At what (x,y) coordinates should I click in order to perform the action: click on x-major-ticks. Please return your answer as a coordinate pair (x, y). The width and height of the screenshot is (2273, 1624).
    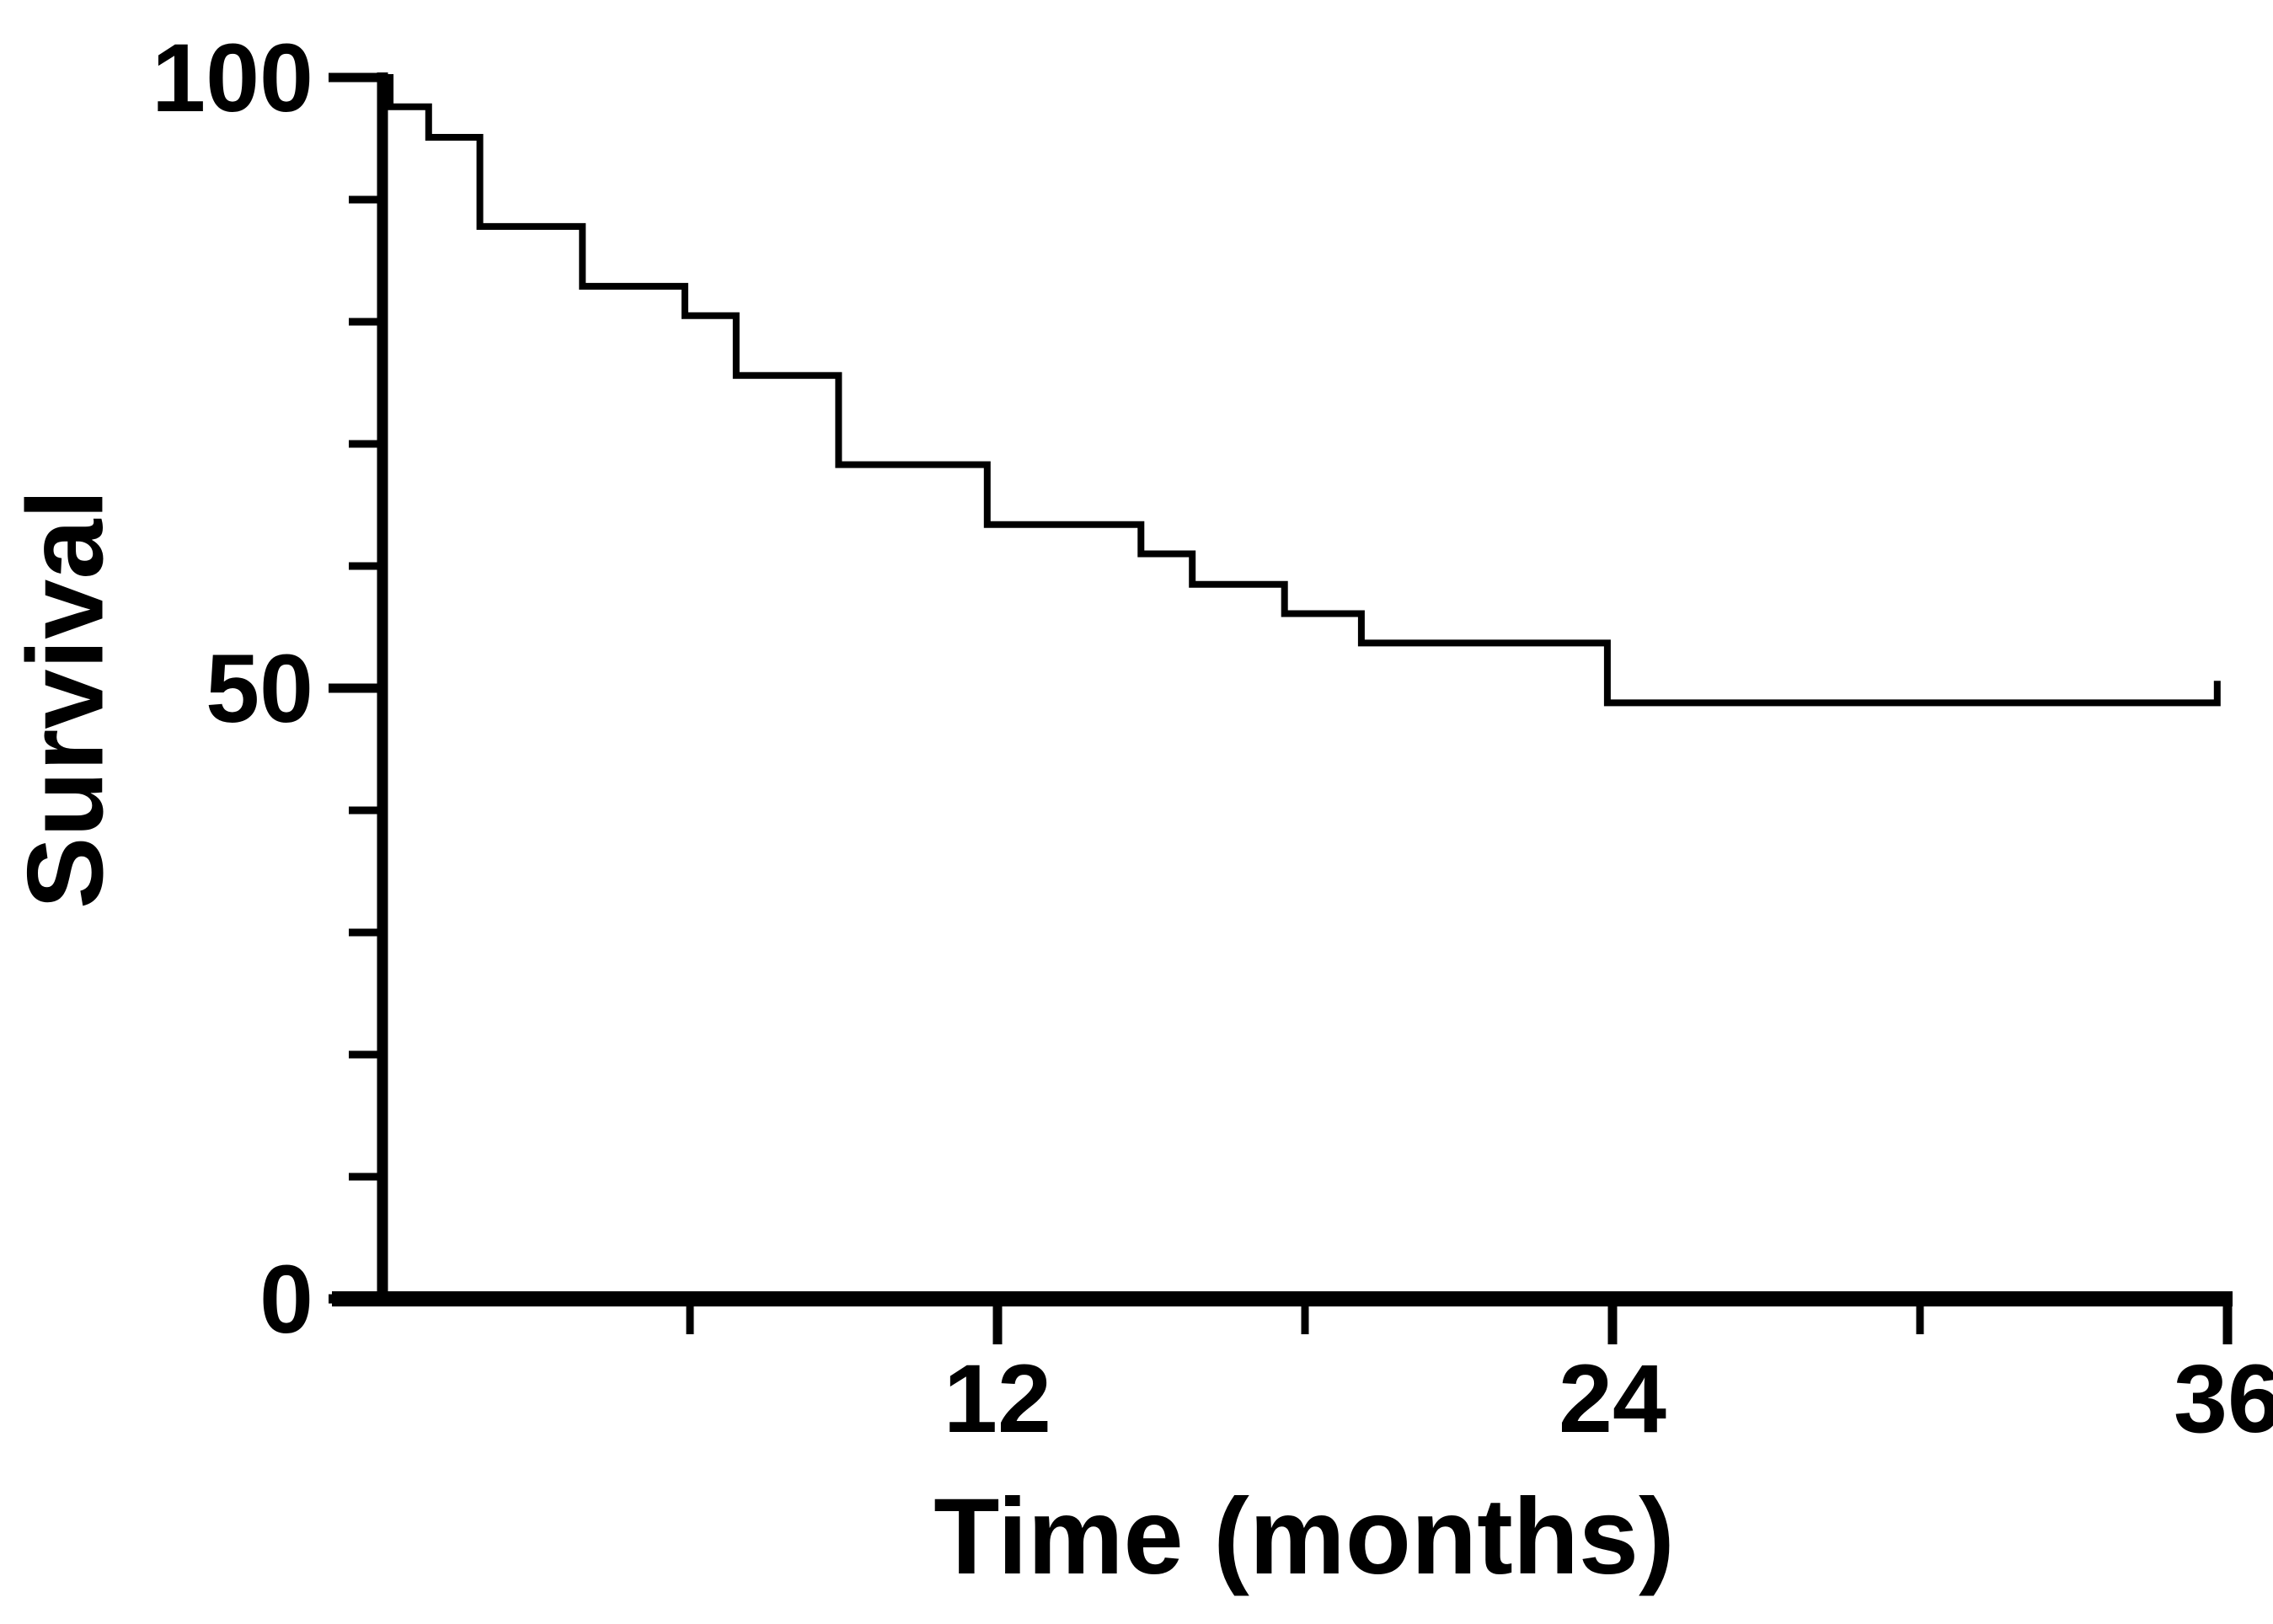
    Looking at the image, I should click on (1613, 1321).